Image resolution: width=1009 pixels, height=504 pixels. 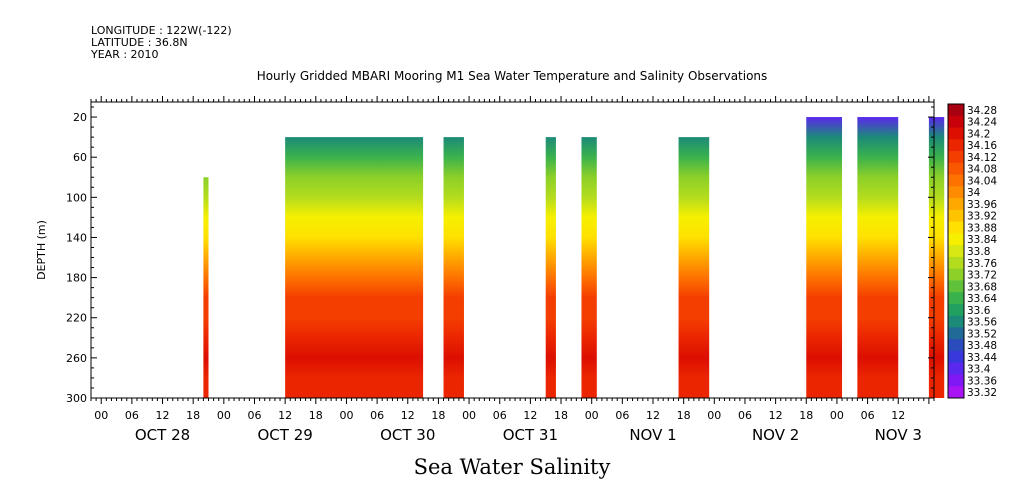 I want to click on x-day-label: NOV 3, so click(x=898, y=435).